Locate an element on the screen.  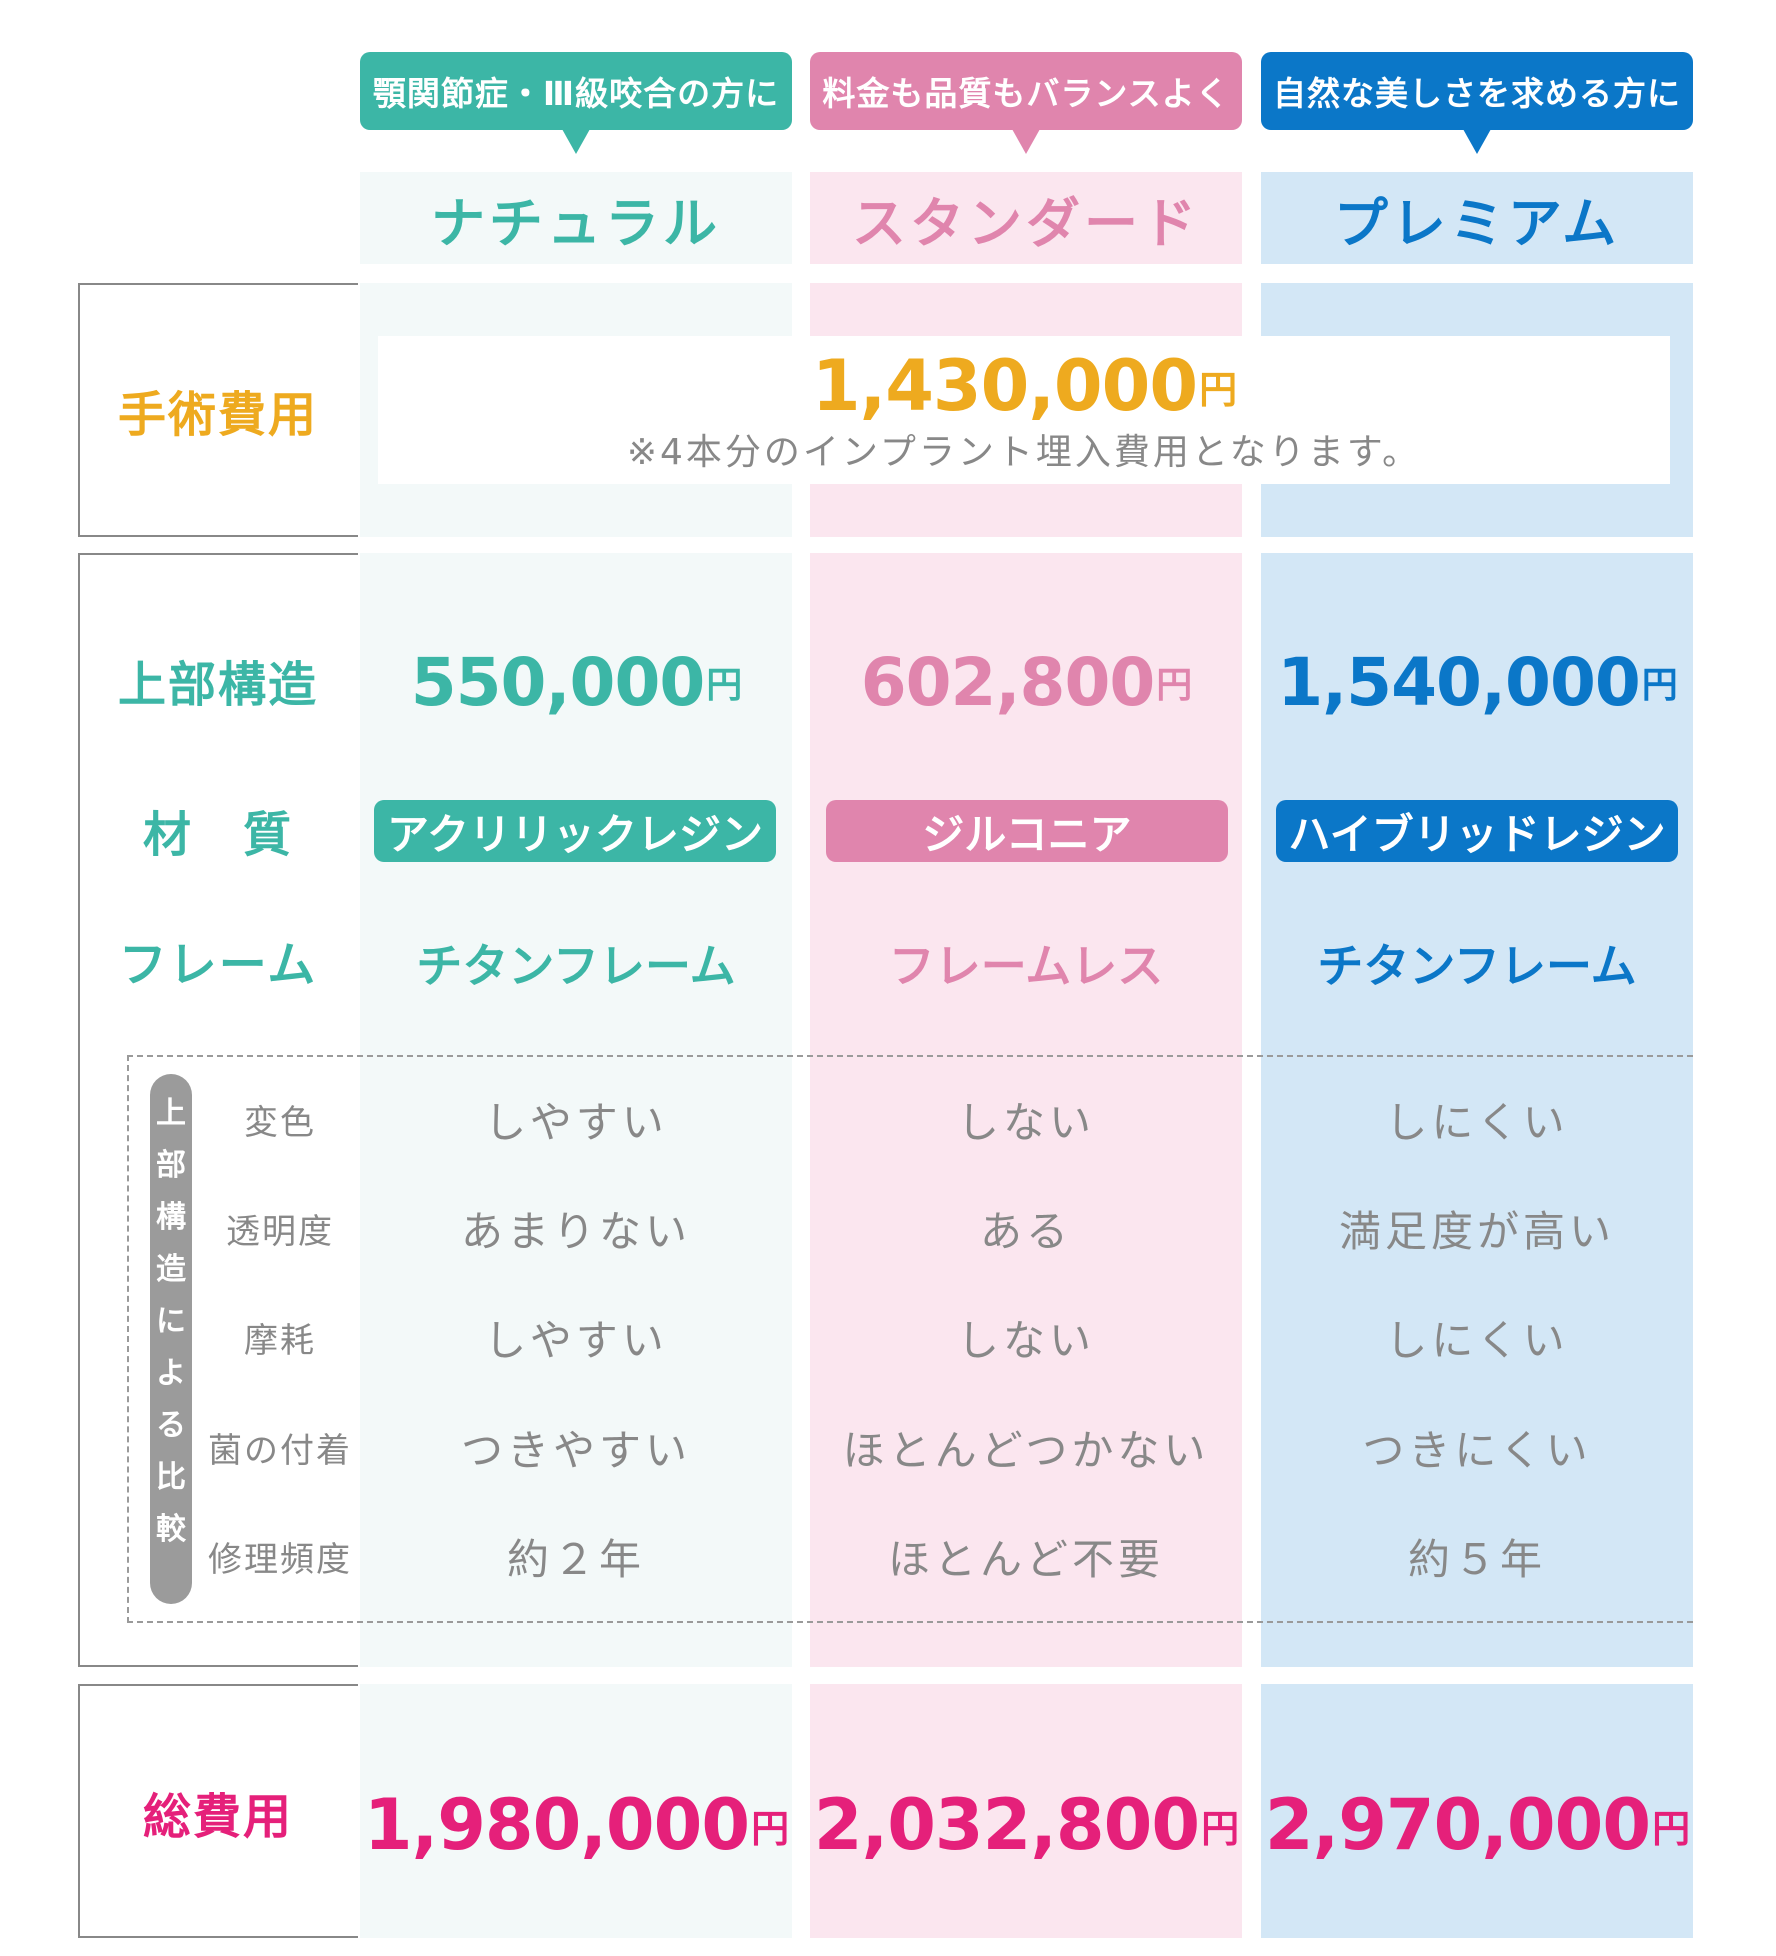
natural-bubble: 顎関節症・Ⅲ級咬合の方に is located at coordinates (576, 103).